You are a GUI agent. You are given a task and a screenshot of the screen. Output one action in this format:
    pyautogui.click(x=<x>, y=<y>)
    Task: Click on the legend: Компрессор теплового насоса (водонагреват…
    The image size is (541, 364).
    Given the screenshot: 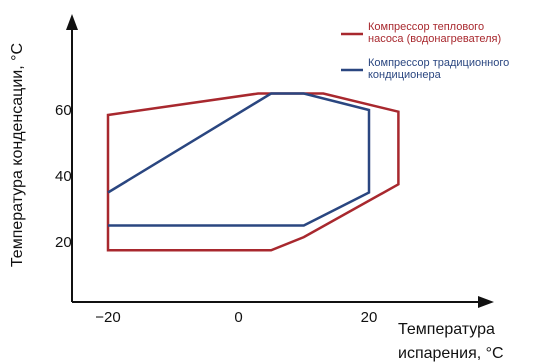 What is the action you would take?
    pyautogui.click(x=425, y=51)
    